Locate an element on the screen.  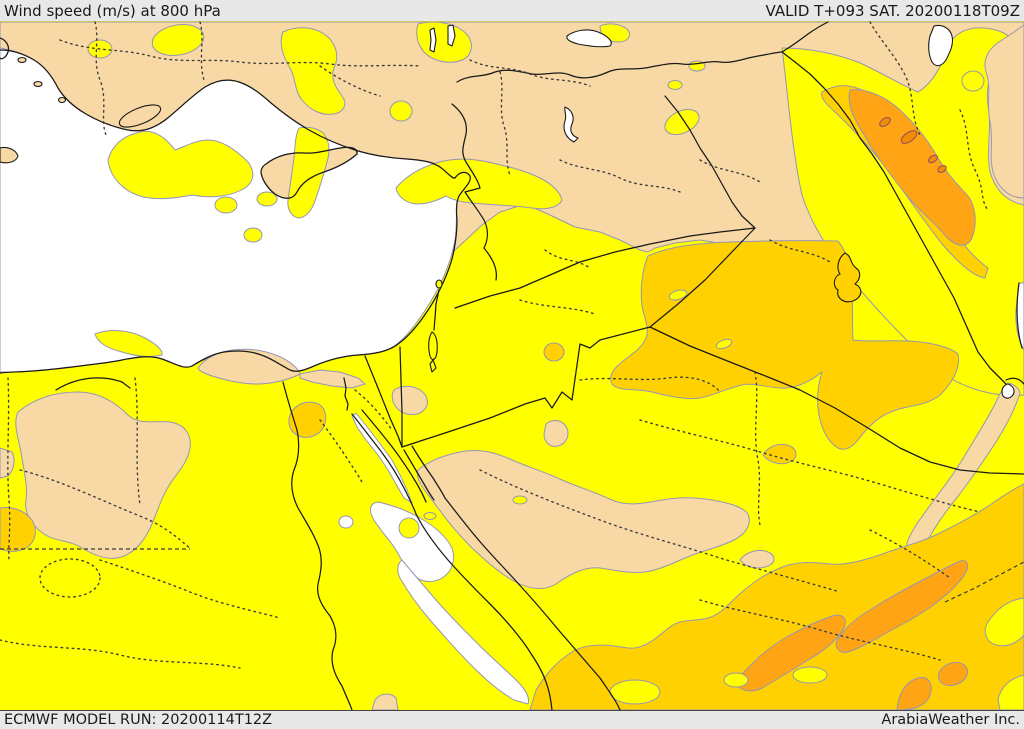
coastline-kuwait is located at coordinates (1014, 333).